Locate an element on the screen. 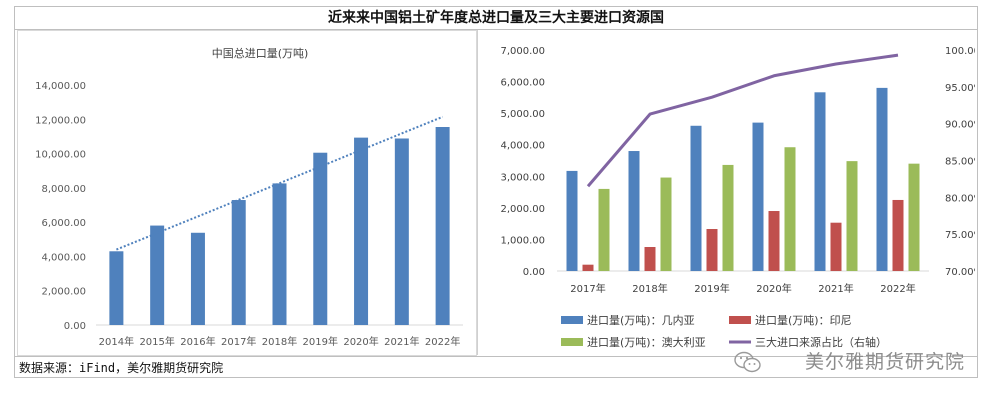  legend-label: 进口量(万吨)：印尼 is located at coordinates (803, 320).